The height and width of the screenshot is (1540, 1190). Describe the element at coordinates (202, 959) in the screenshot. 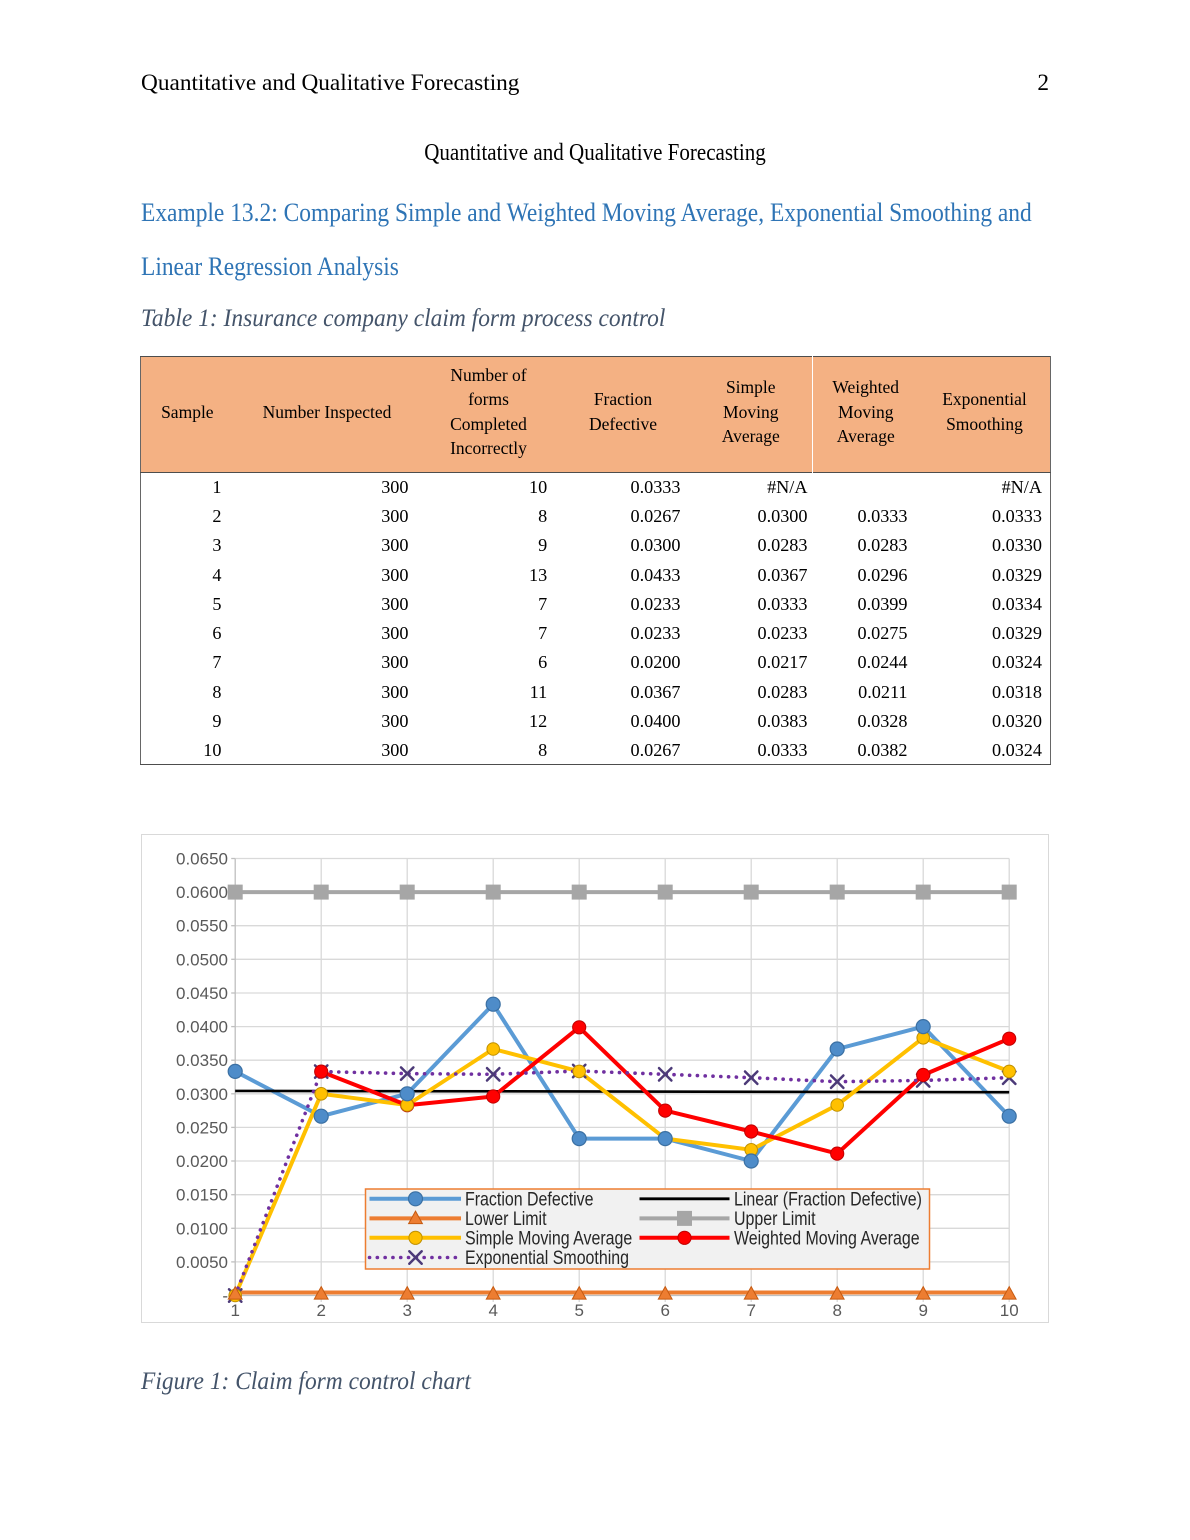

I see `svg-text: 0.0500` at that location.